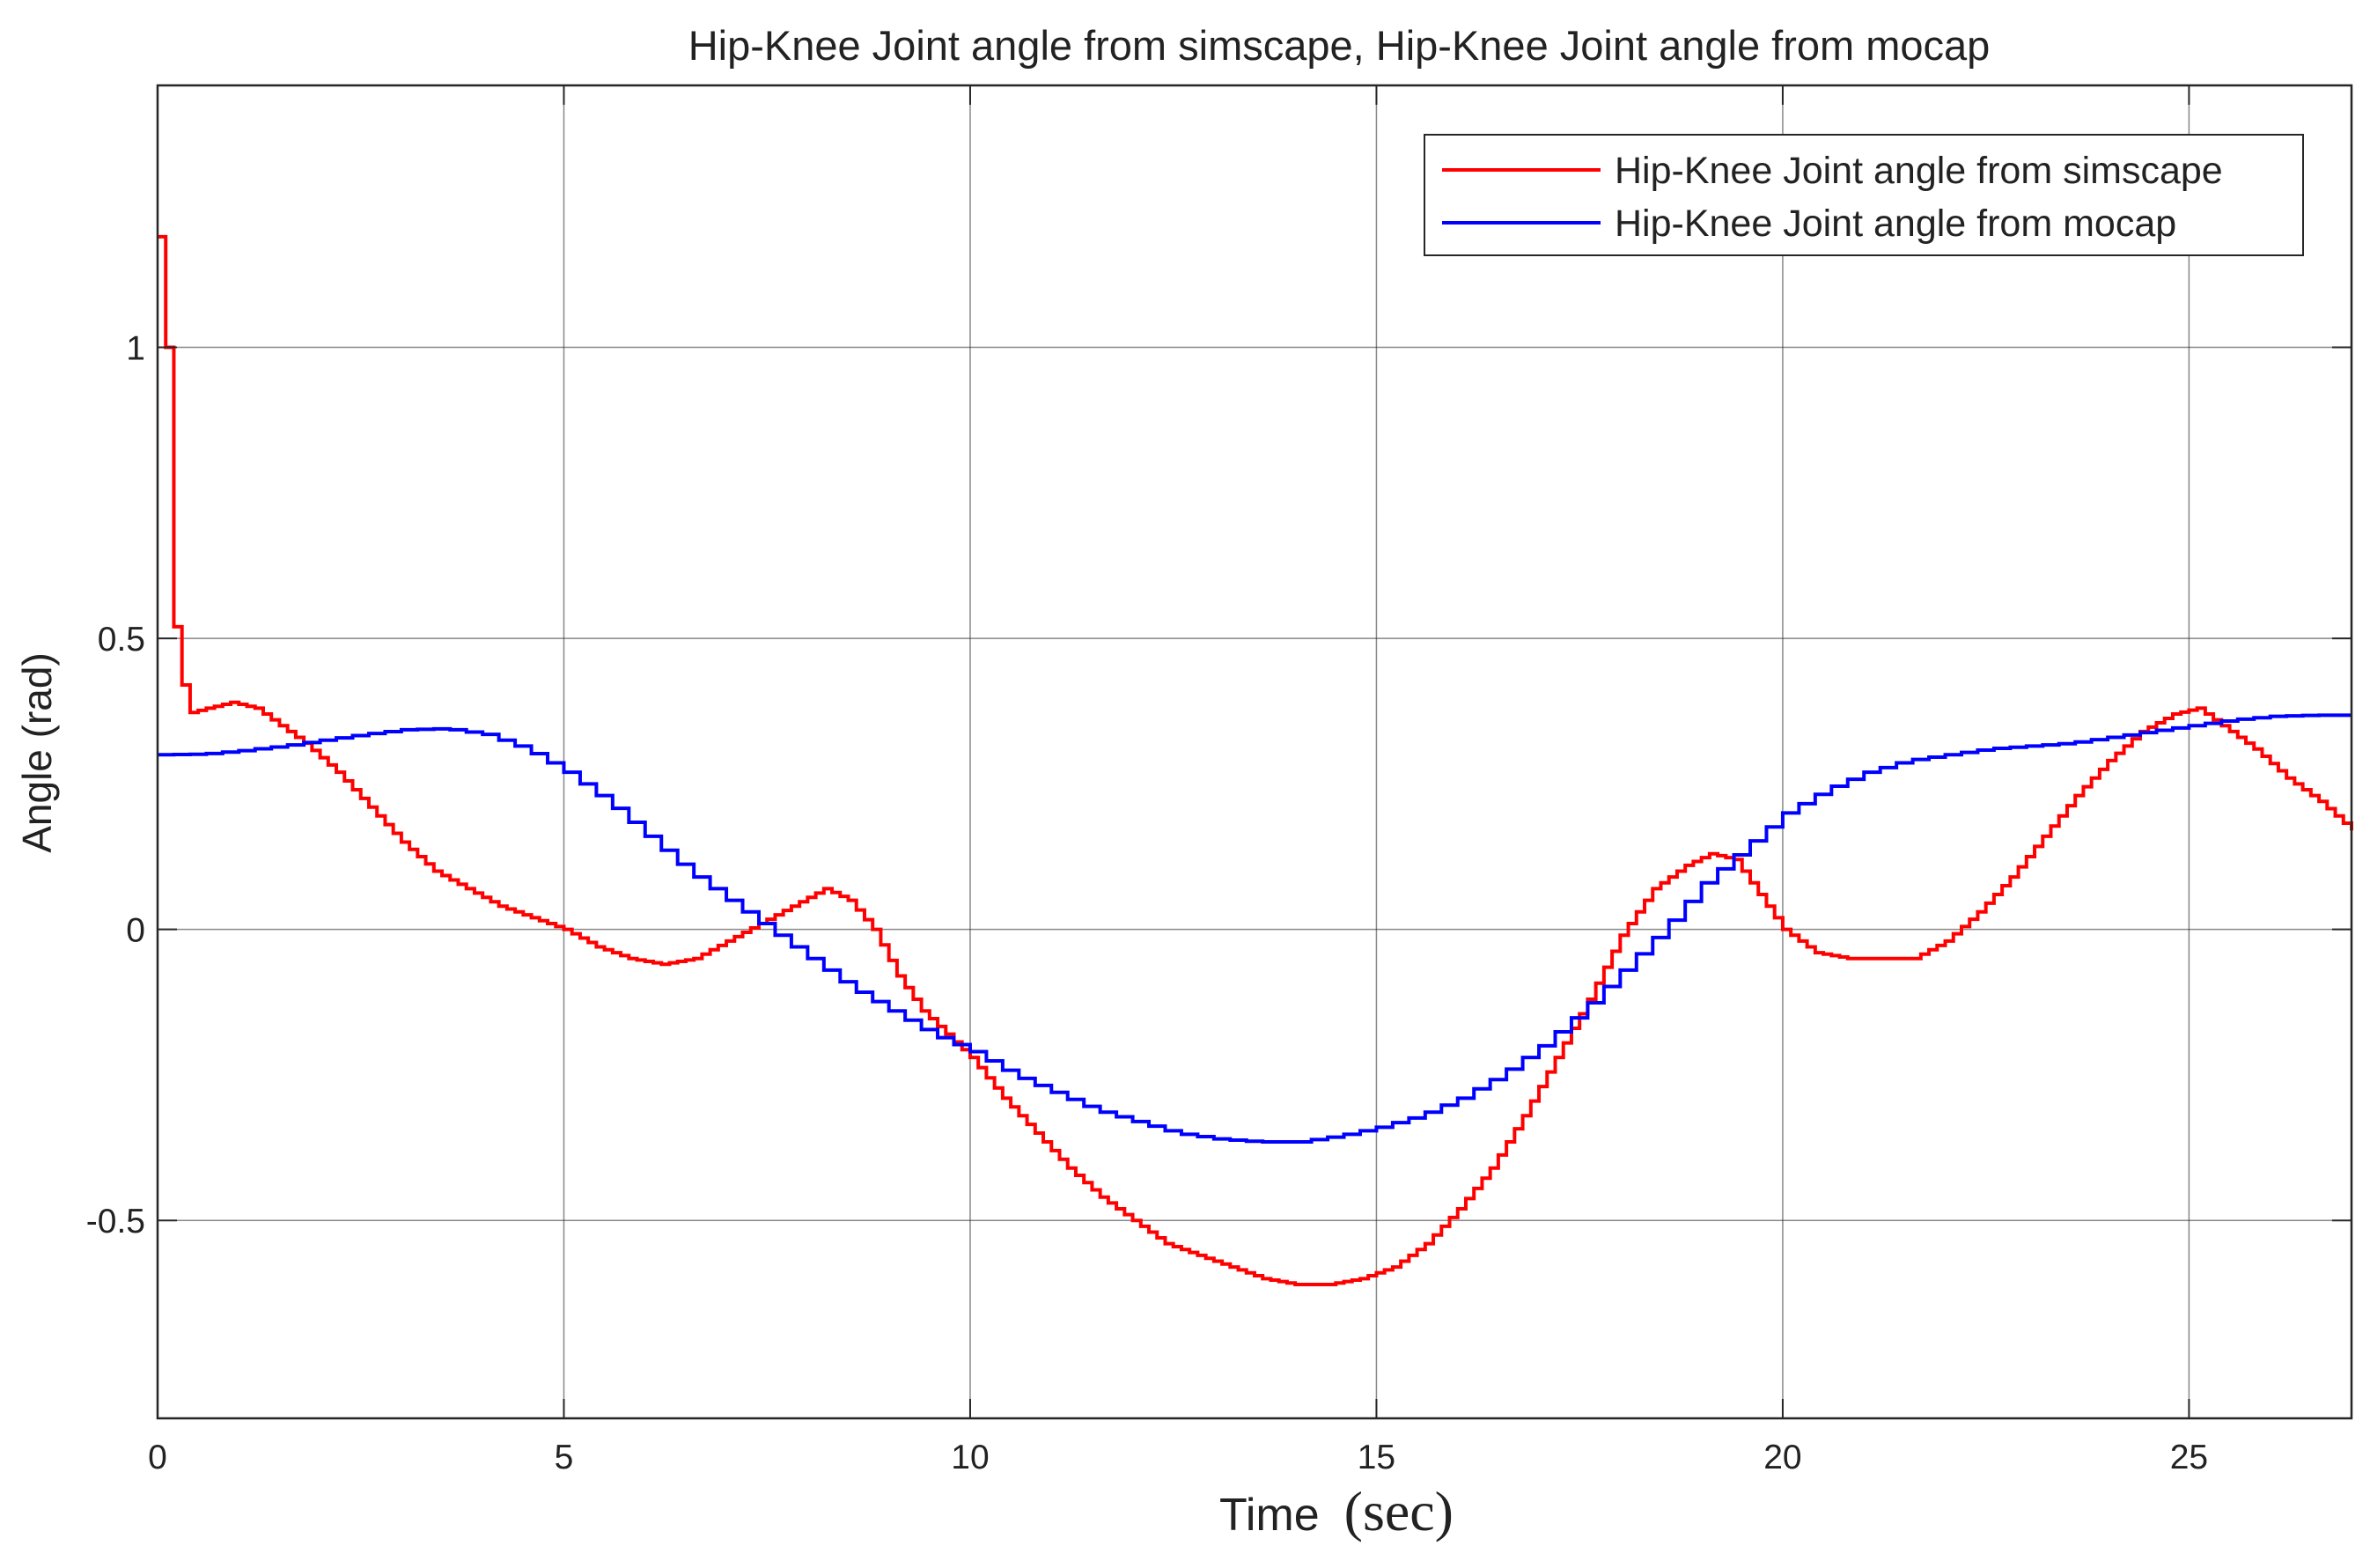 The height and width of the screenshot is (1568, 2370). Describe the element at coordinates (115, 1221) in the screenshot. I see `y-tick-label: -0.5` at that location.